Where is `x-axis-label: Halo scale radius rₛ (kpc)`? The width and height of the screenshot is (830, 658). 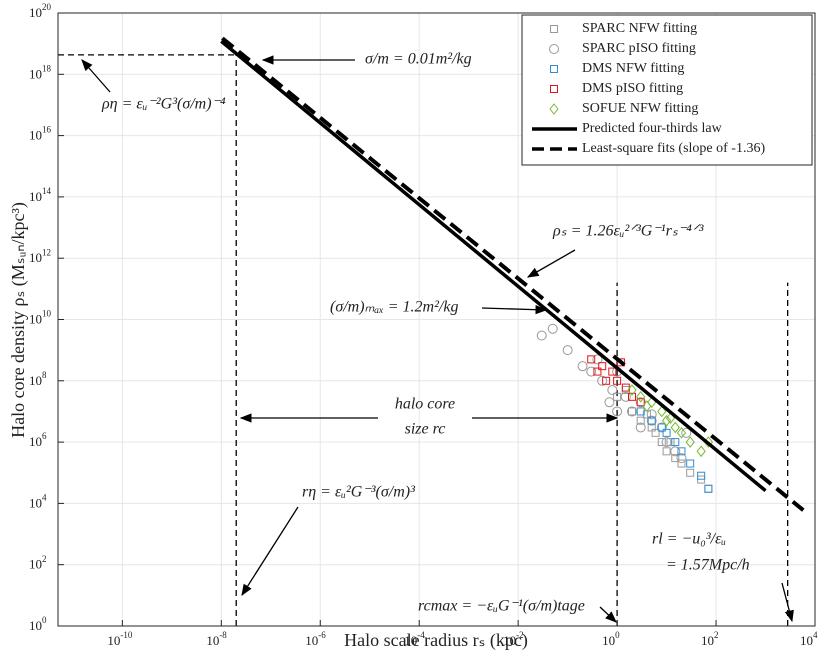 x-axis-label: Halo scale radius rₛ (kpc) is located at coordinates (436, 640).